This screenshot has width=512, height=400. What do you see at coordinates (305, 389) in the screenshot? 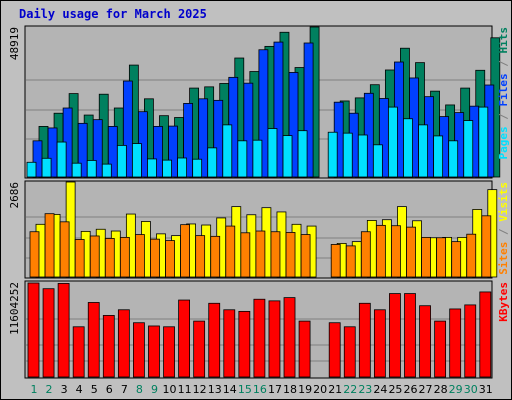
I see `x-tick-label: 19` at bounding box center [305, 389].